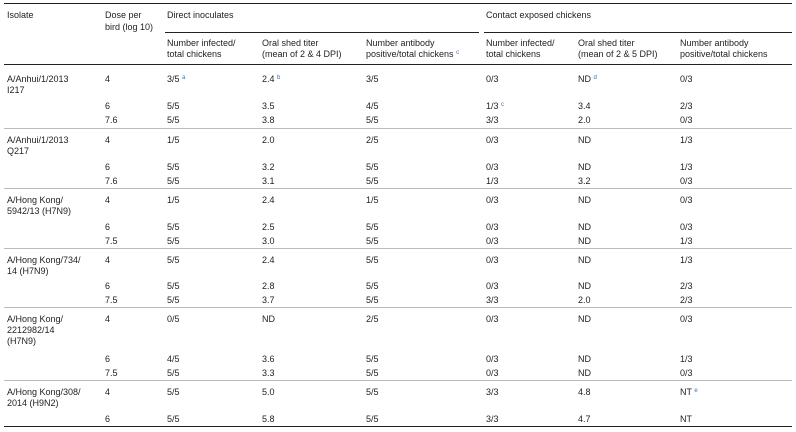 This screenshot has height=432, width=796. I want to click on di-titer-cell: 5.8, so click(268, 419).